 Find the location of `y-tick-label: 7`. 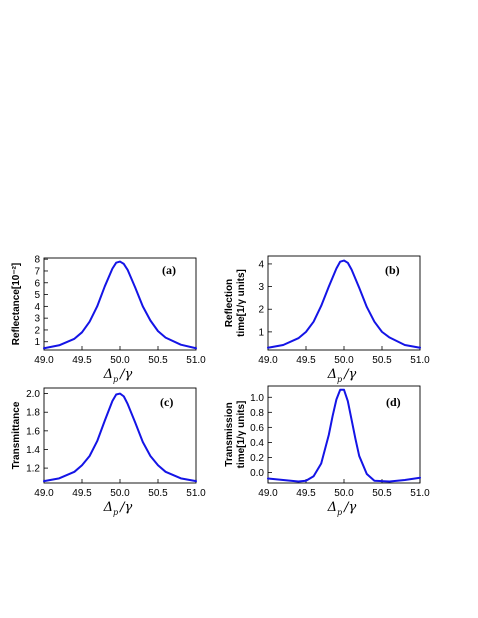

y-tick-label: 7 is located at coordinates (37, 271).